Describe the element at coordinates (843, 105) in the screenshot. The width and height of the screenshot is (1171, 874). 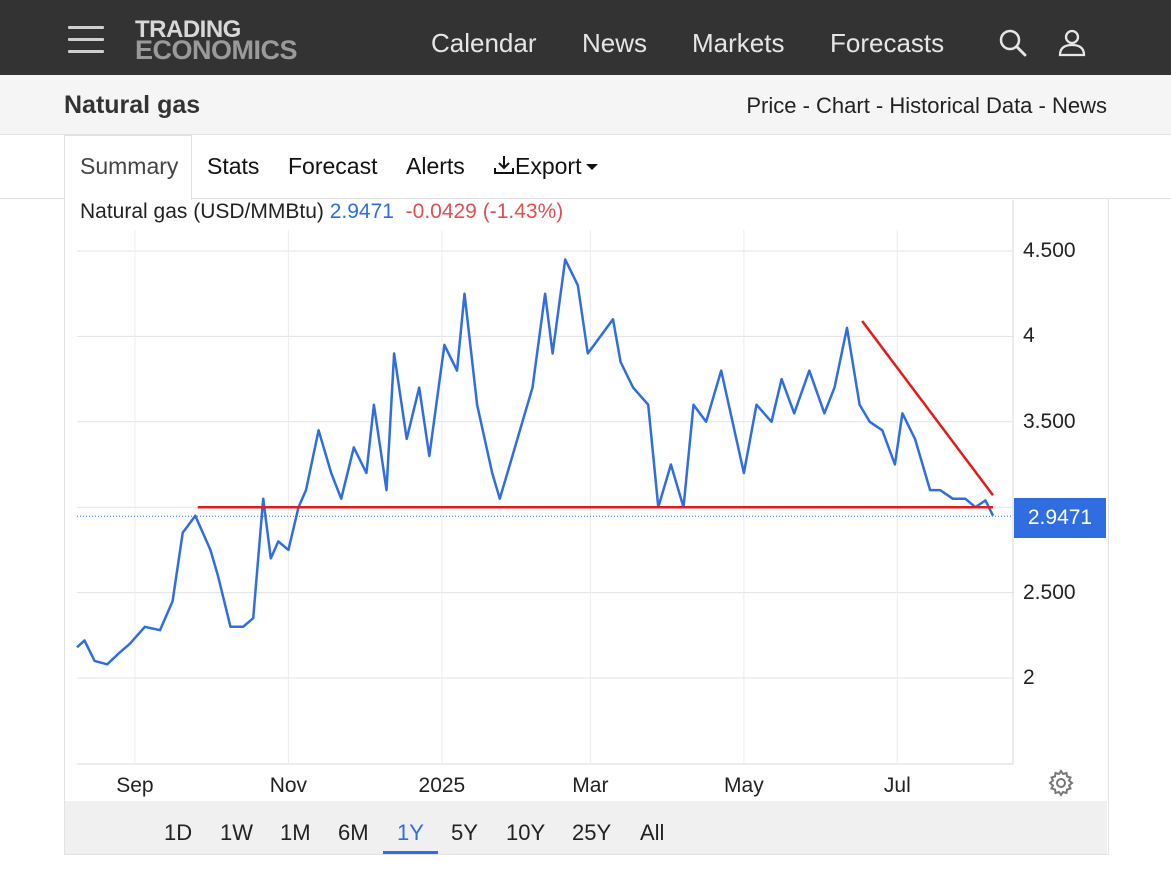
I see `link-chart: Chart` at that location.